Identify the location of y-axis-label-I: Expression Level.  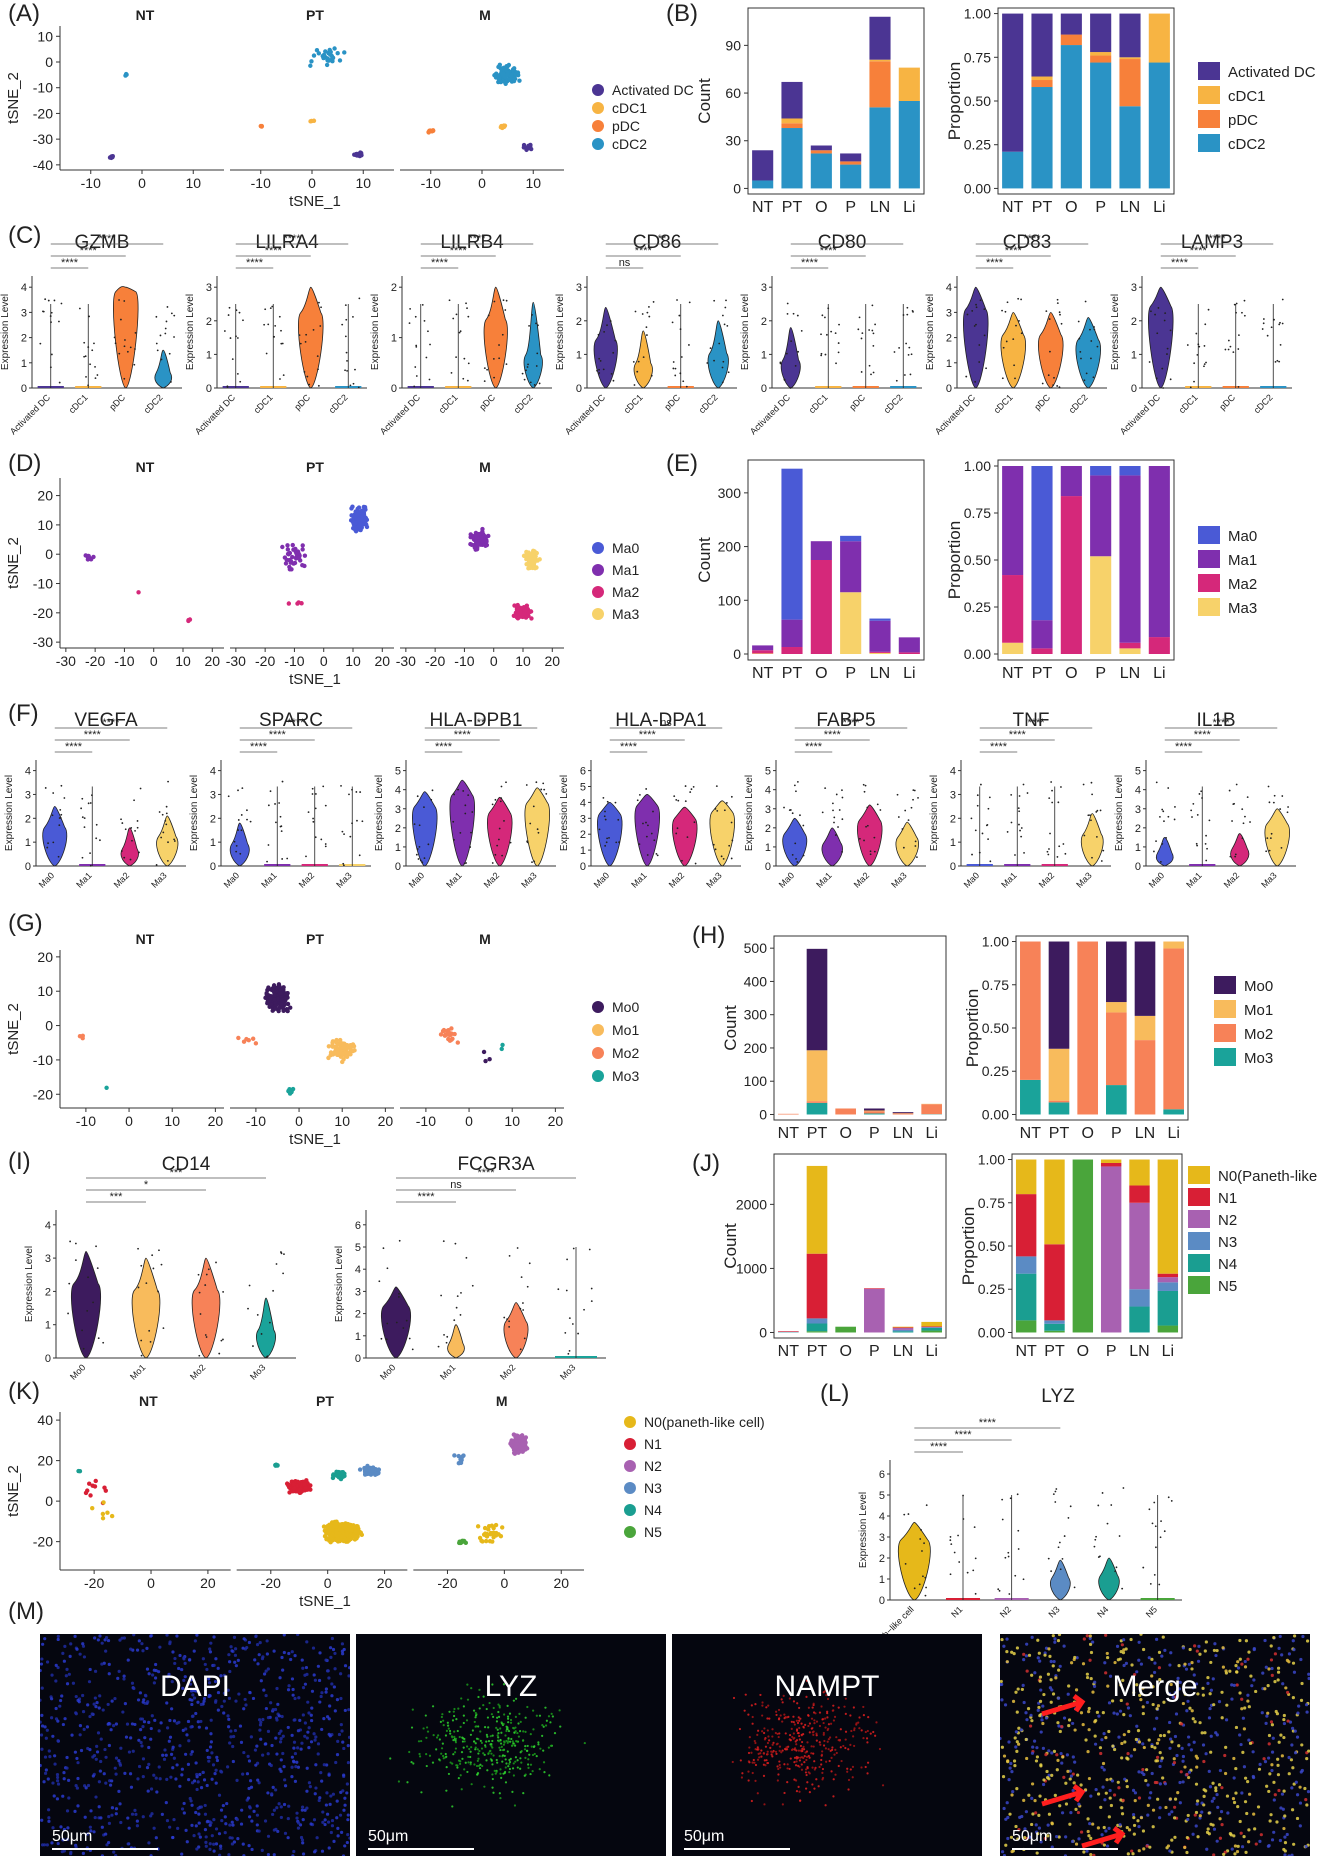
(29, 1284).